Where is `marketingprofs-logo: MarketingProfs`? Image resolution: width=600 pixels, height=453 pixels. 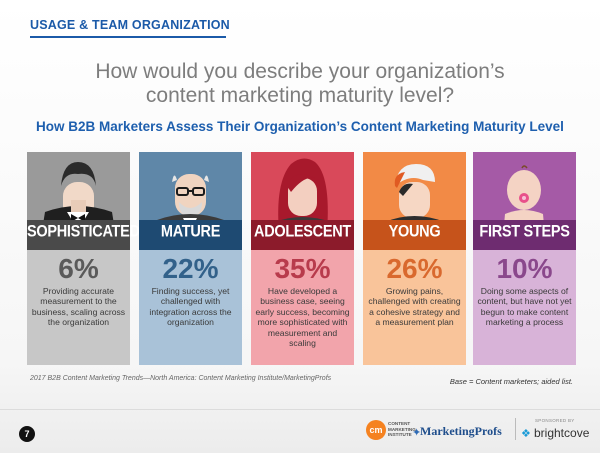 marketingprofs-logo: MarketingProfs is located at coordinates (461, 431).